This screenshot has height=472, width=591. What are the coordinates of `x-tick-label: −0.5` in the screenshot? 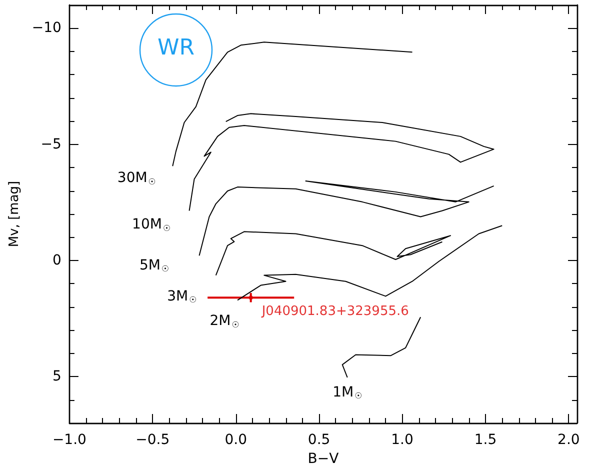 It's located at (153, 440).